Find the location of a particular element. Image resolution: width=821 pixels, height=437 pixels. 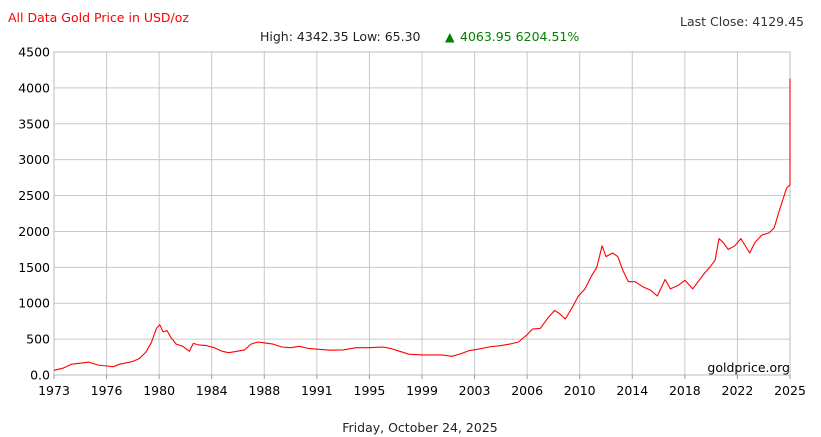

y-tick-label: 3000 is located at coordinates (34, 159).